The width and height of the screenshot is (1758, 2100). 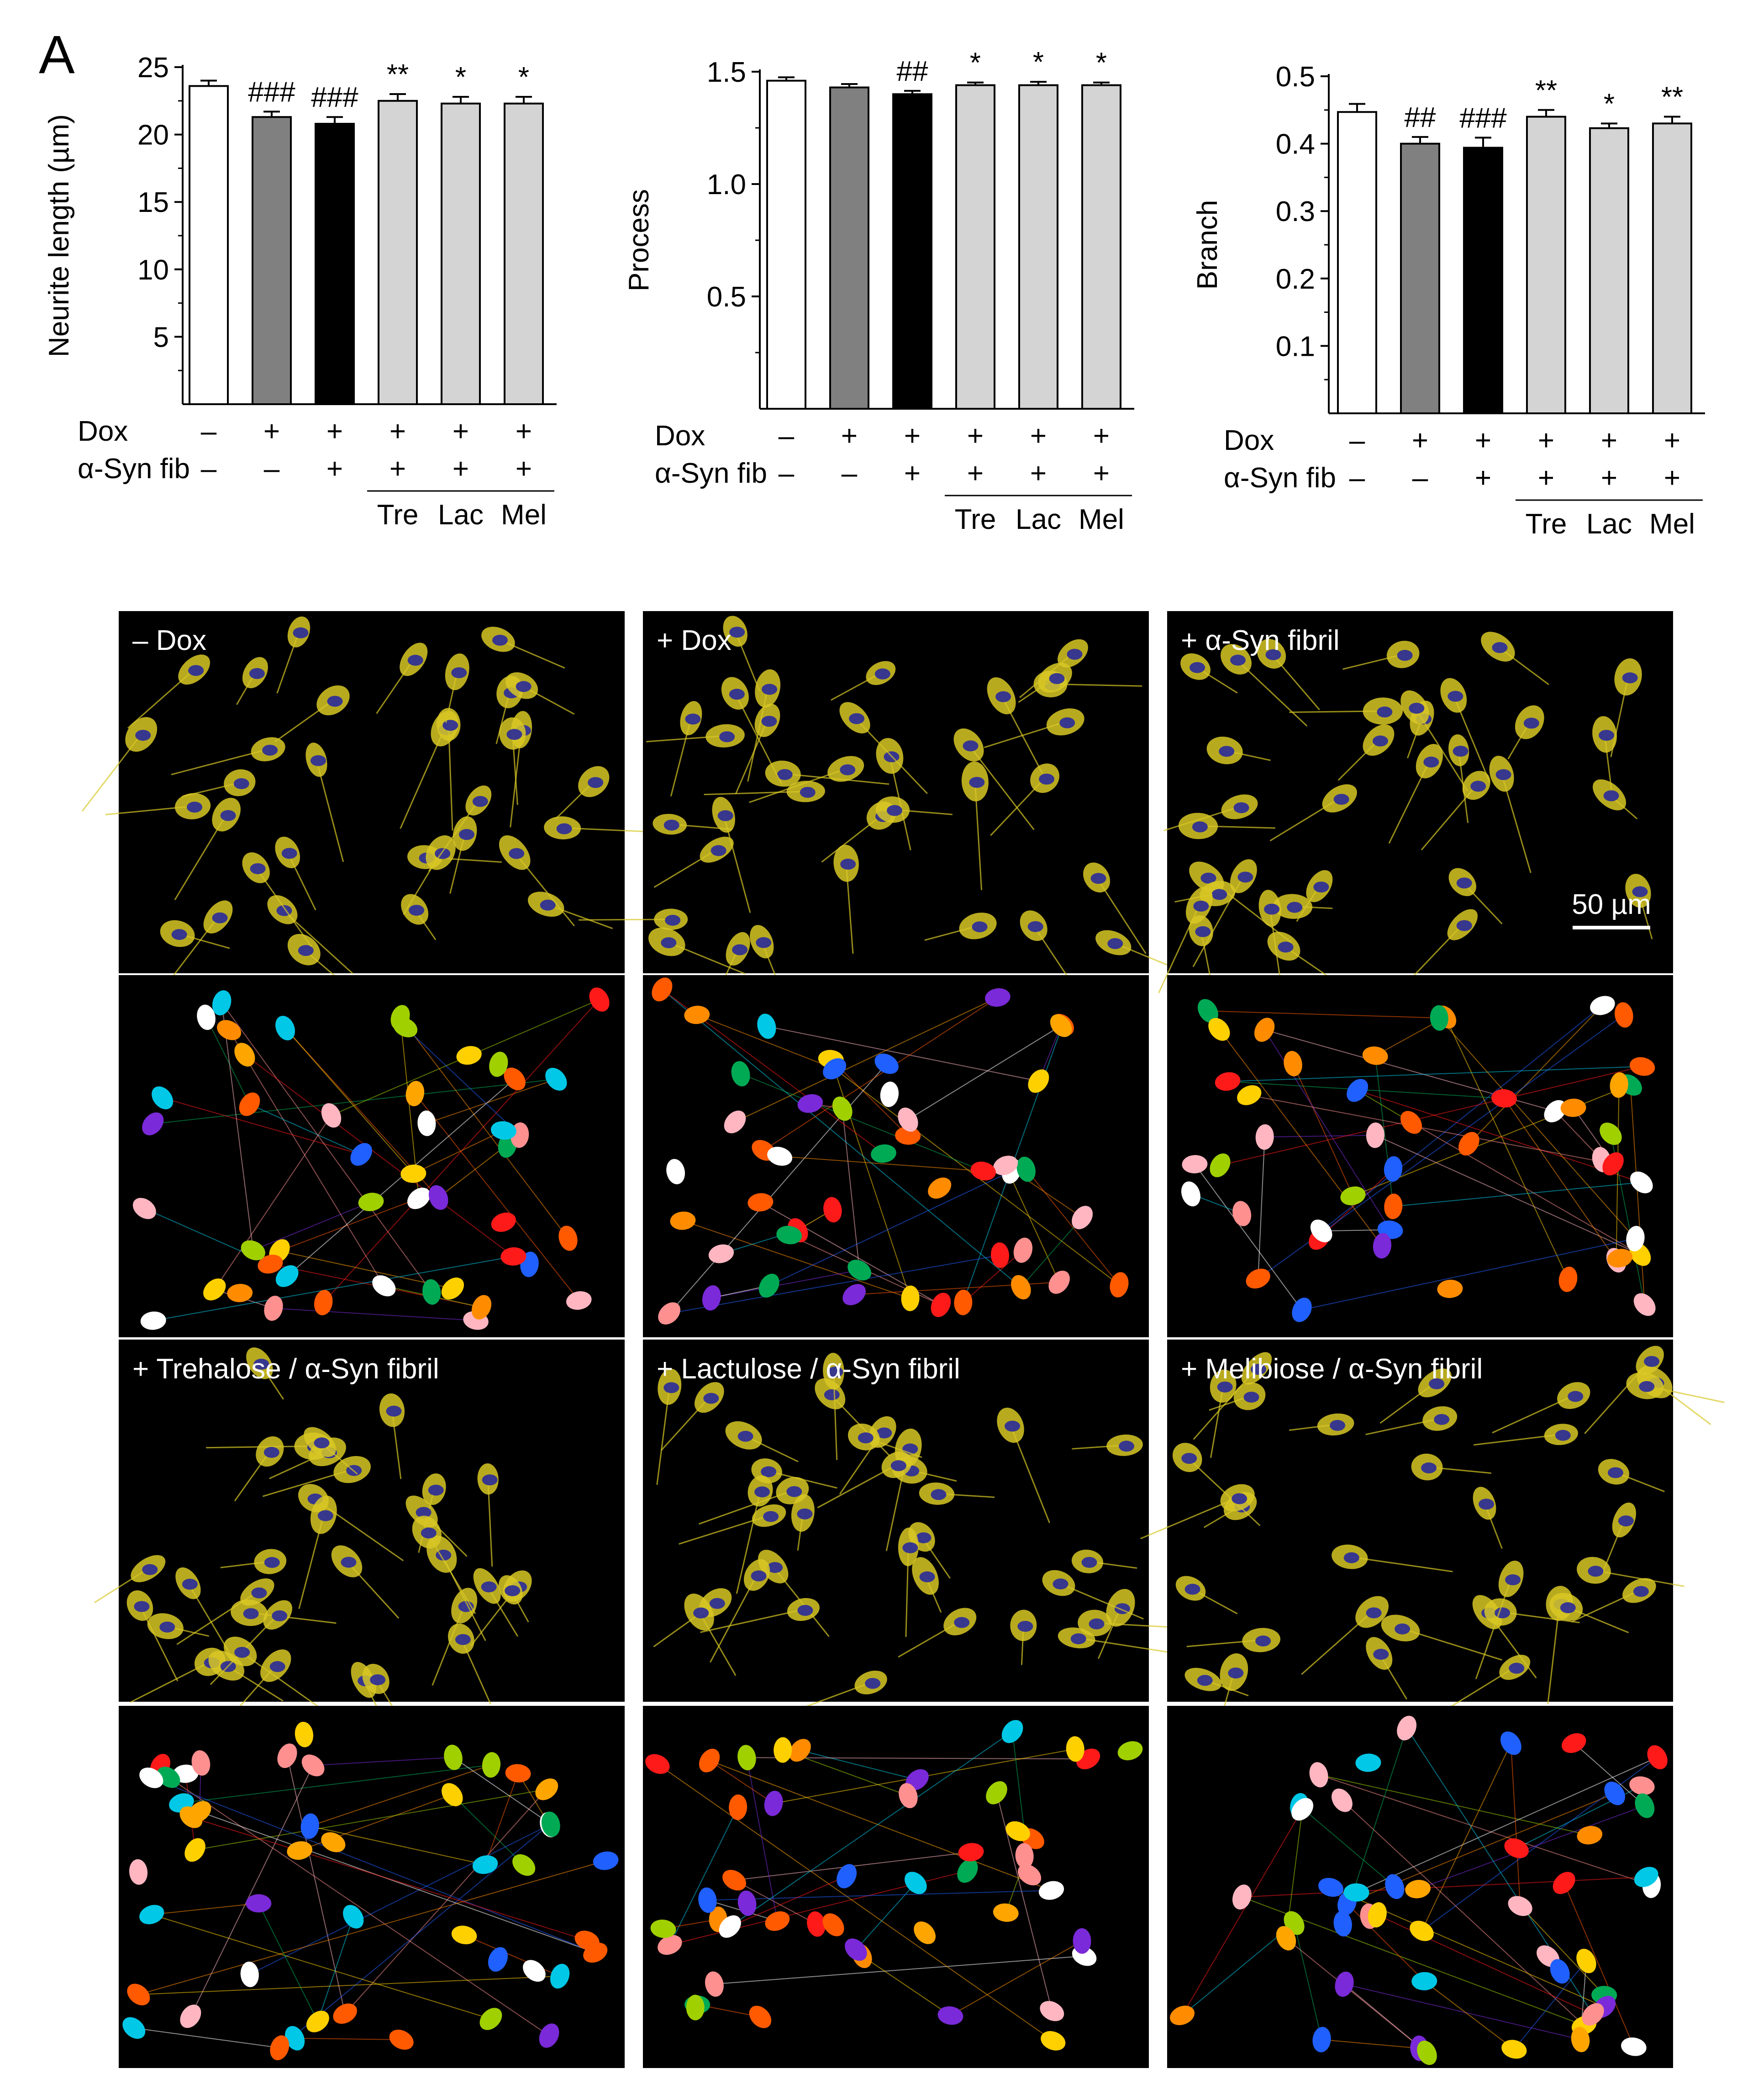 I want to click on micrograph-title: – Dox, so click(x=169, y=641).